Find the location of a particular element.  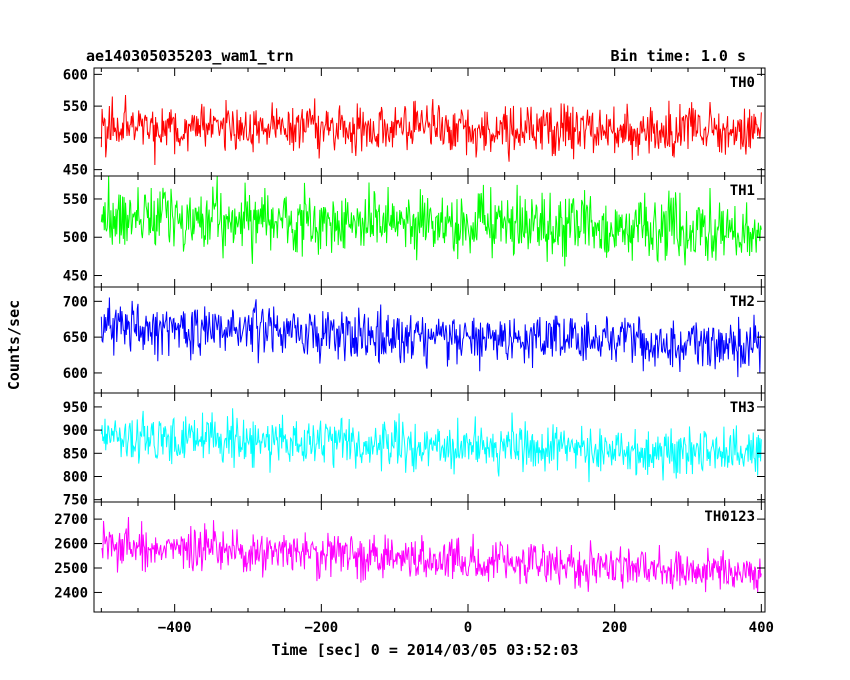

y-tick-label: 2600 is located at coordinates (71, 545).